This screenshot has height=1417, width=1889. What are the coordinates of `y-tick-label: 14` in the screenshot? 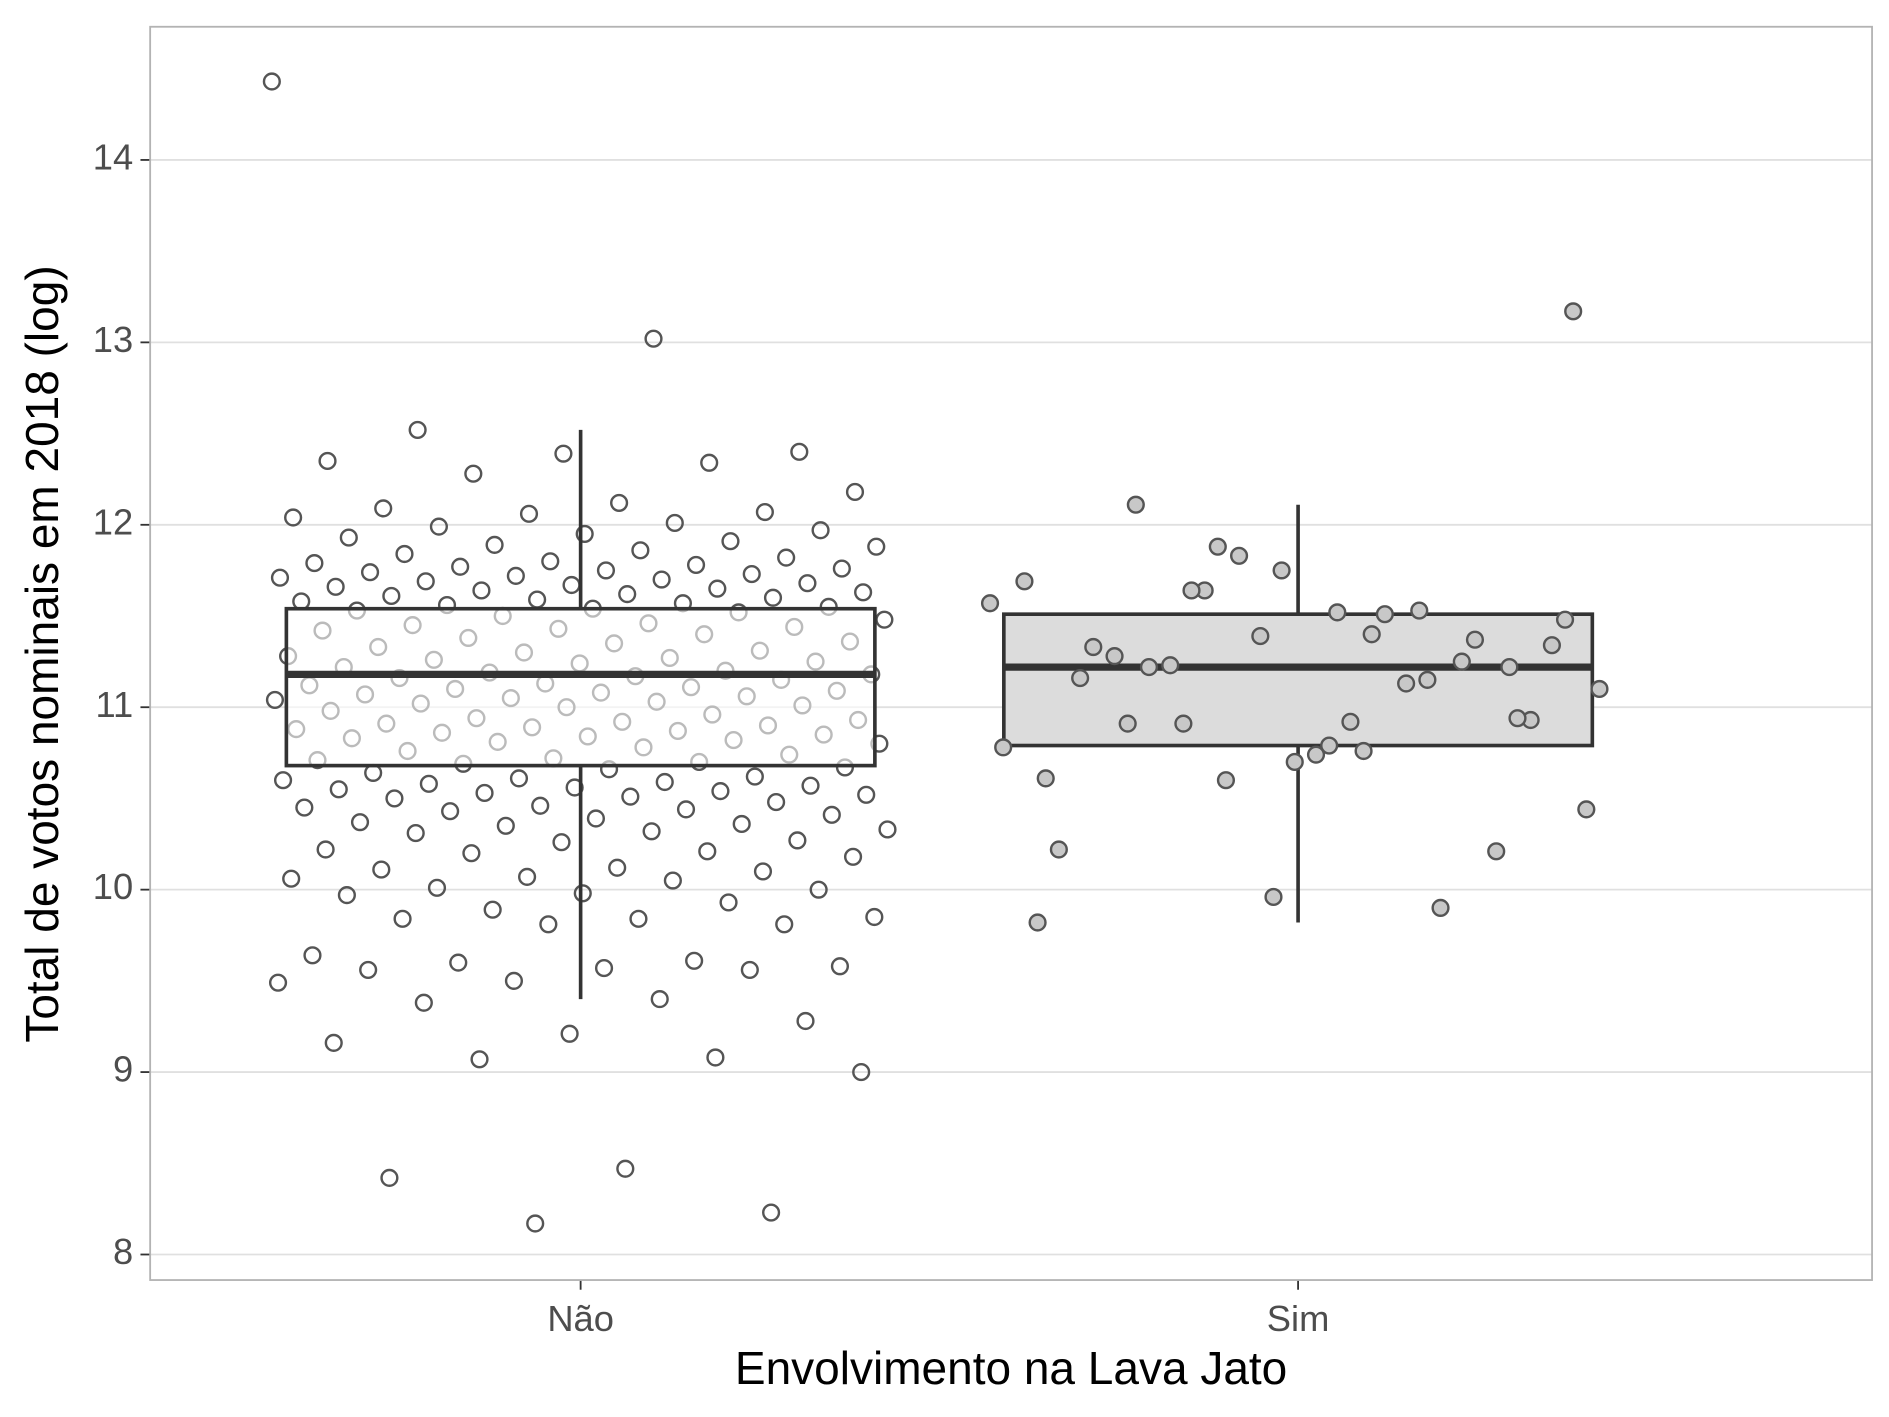 It's located at (113, 157).